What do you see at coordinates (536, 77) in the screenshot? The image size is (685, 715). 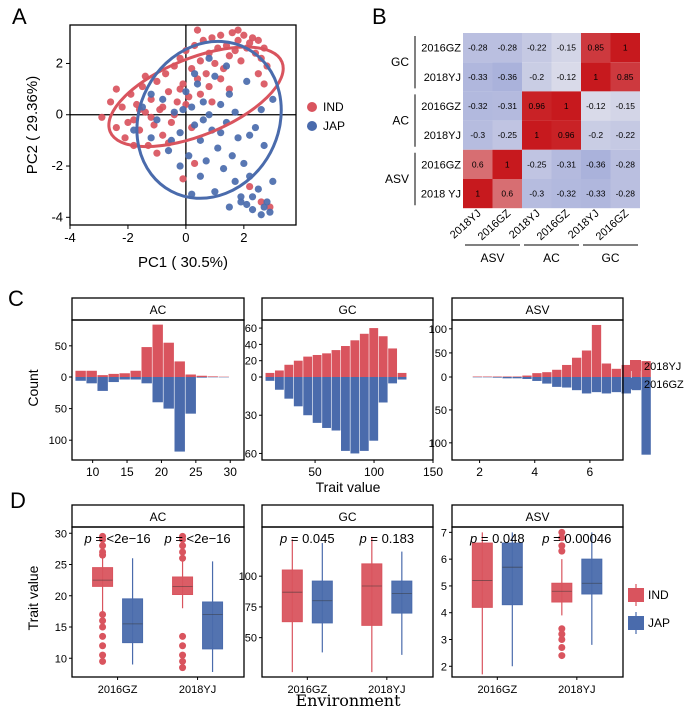 I see `heatmap-cell-value: -0.2` at bounding box center [536, 77].